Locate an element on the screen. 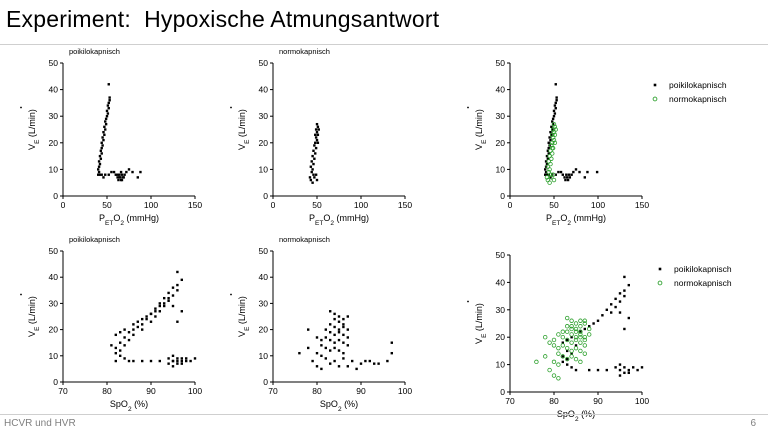  x-tick-label: 50 is located at coordinates (554, 205).